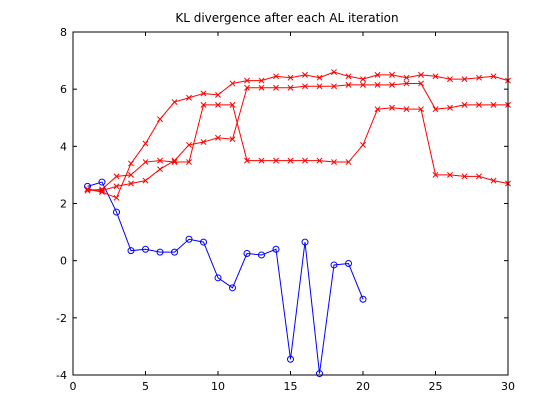  I want to click on x-tick-label: 25, so click(436, 386).